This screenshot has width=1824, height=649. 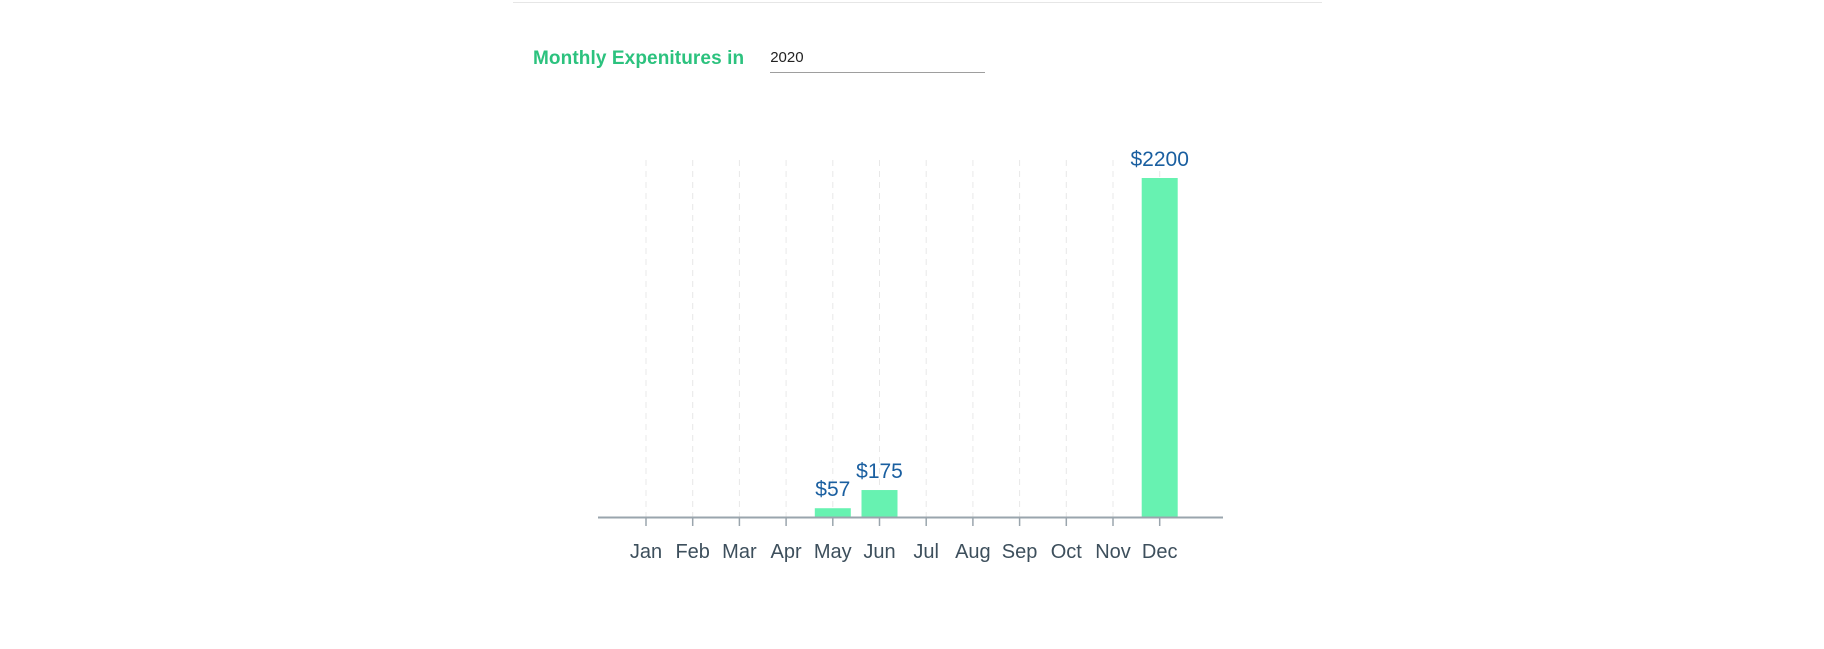 I want to click on x-tick-label-sep: Sep, so click(x=1020, y=552).